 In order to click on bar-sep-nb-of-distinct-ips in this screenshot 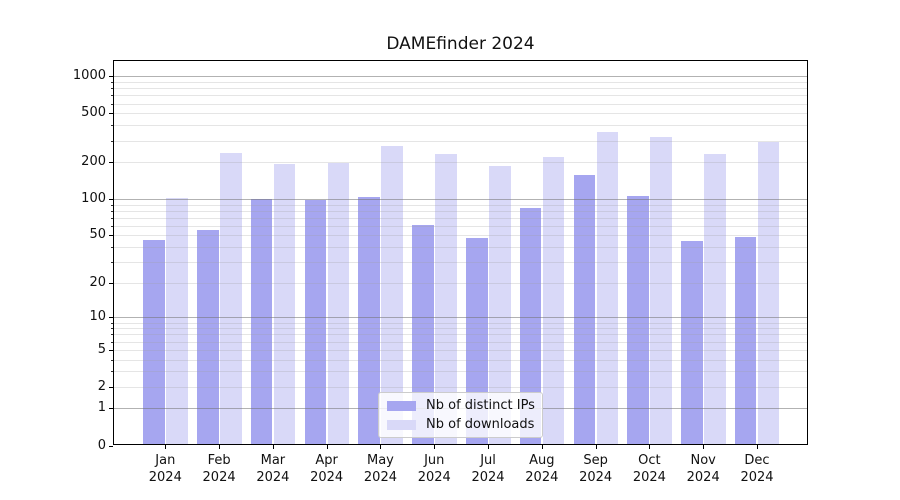, I will do `click(584, 310)`.